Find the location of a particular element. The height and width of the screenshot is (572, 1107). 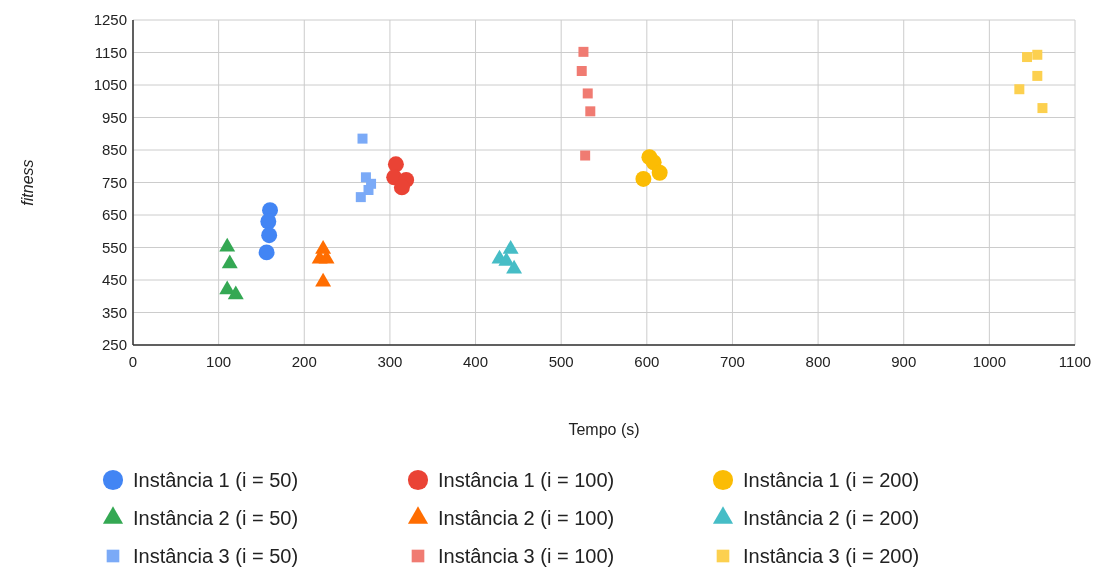

legend-label: Instância 2 (i = 100) is located at coordinates (526, 518).